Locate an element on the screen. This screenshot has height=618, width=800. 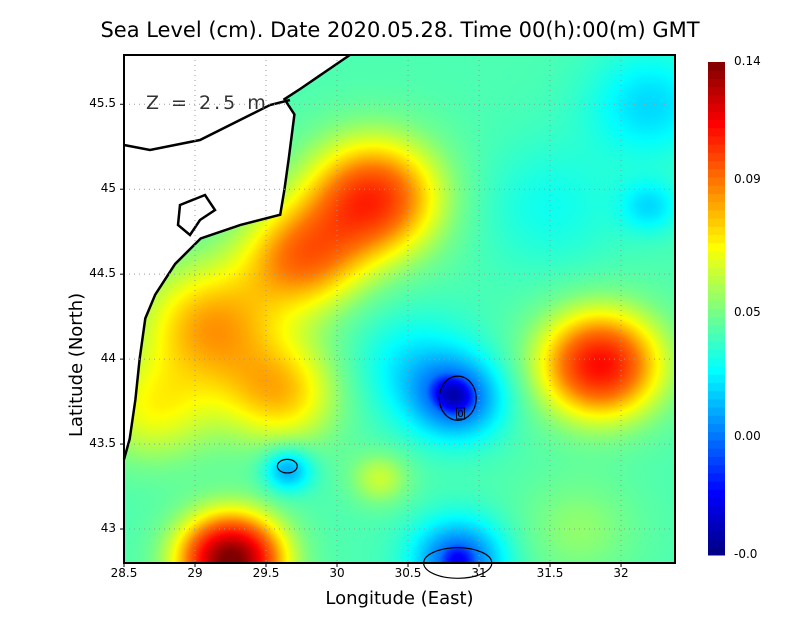
x-tick-label: 29 is located at coordinates (195, 573).